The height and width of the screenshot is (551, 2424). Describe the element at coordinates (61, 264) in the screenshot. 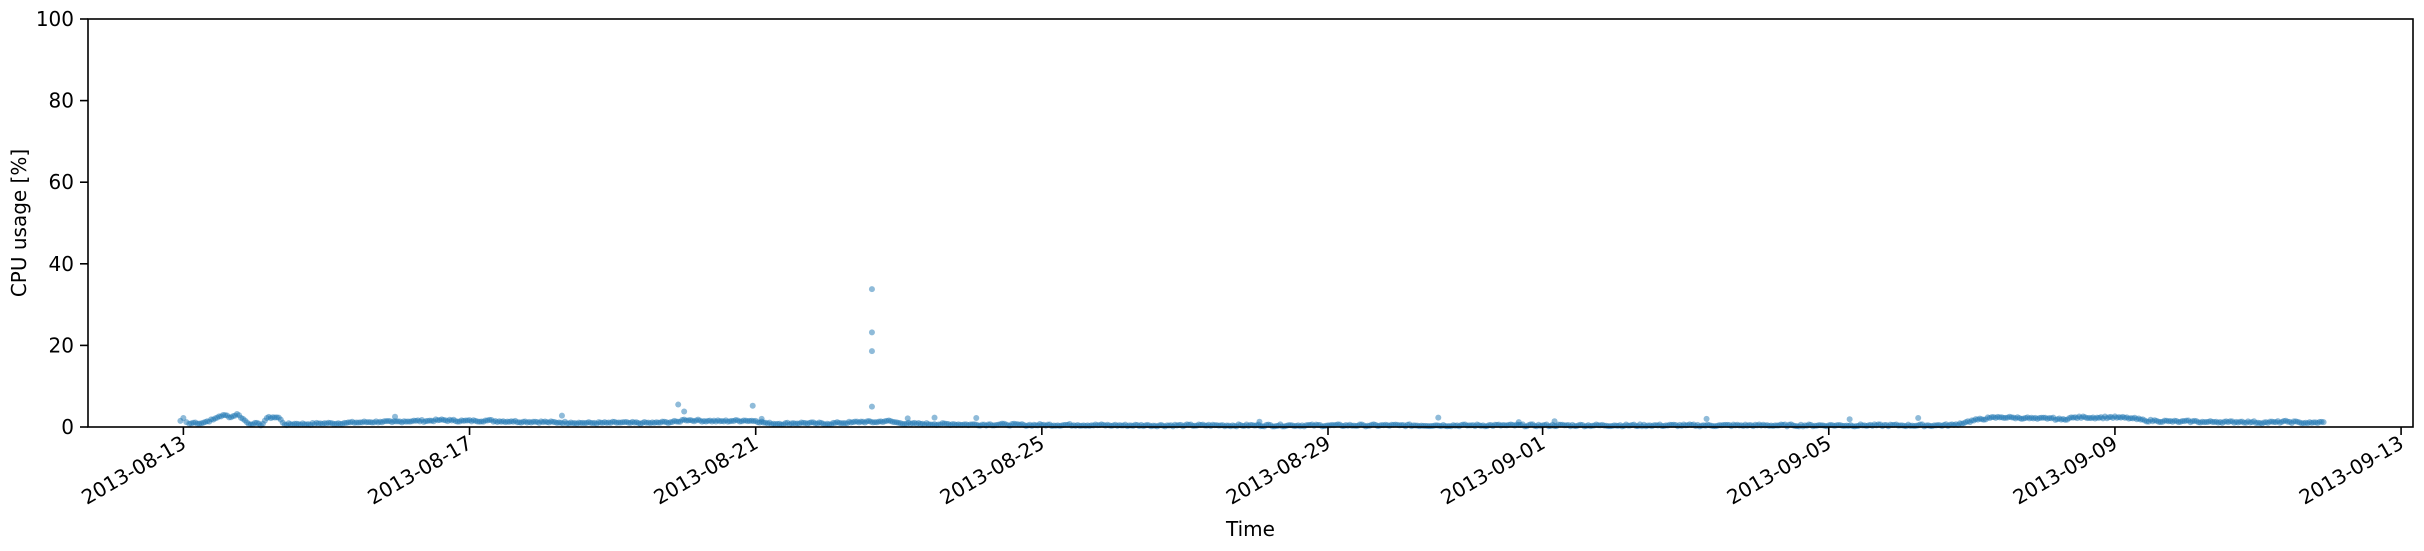

I see `y-tick-label: 40` at that location.